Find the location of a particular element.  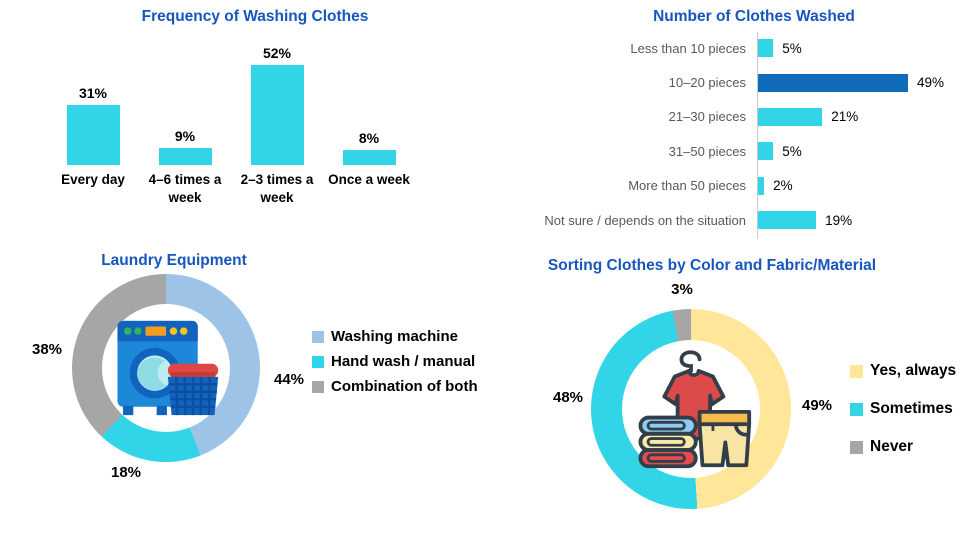

bar-category-text: 31–50 pieces is located at coordinates (707, 151).